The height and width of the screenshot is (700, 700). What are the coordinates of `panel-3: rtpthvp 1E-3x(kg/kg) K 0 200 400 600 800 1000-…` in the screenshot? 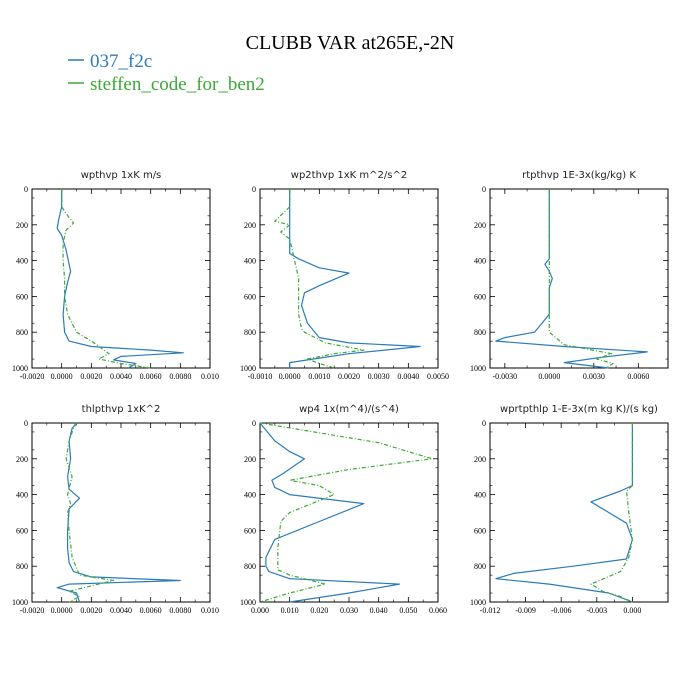 It's located at (569, 275).